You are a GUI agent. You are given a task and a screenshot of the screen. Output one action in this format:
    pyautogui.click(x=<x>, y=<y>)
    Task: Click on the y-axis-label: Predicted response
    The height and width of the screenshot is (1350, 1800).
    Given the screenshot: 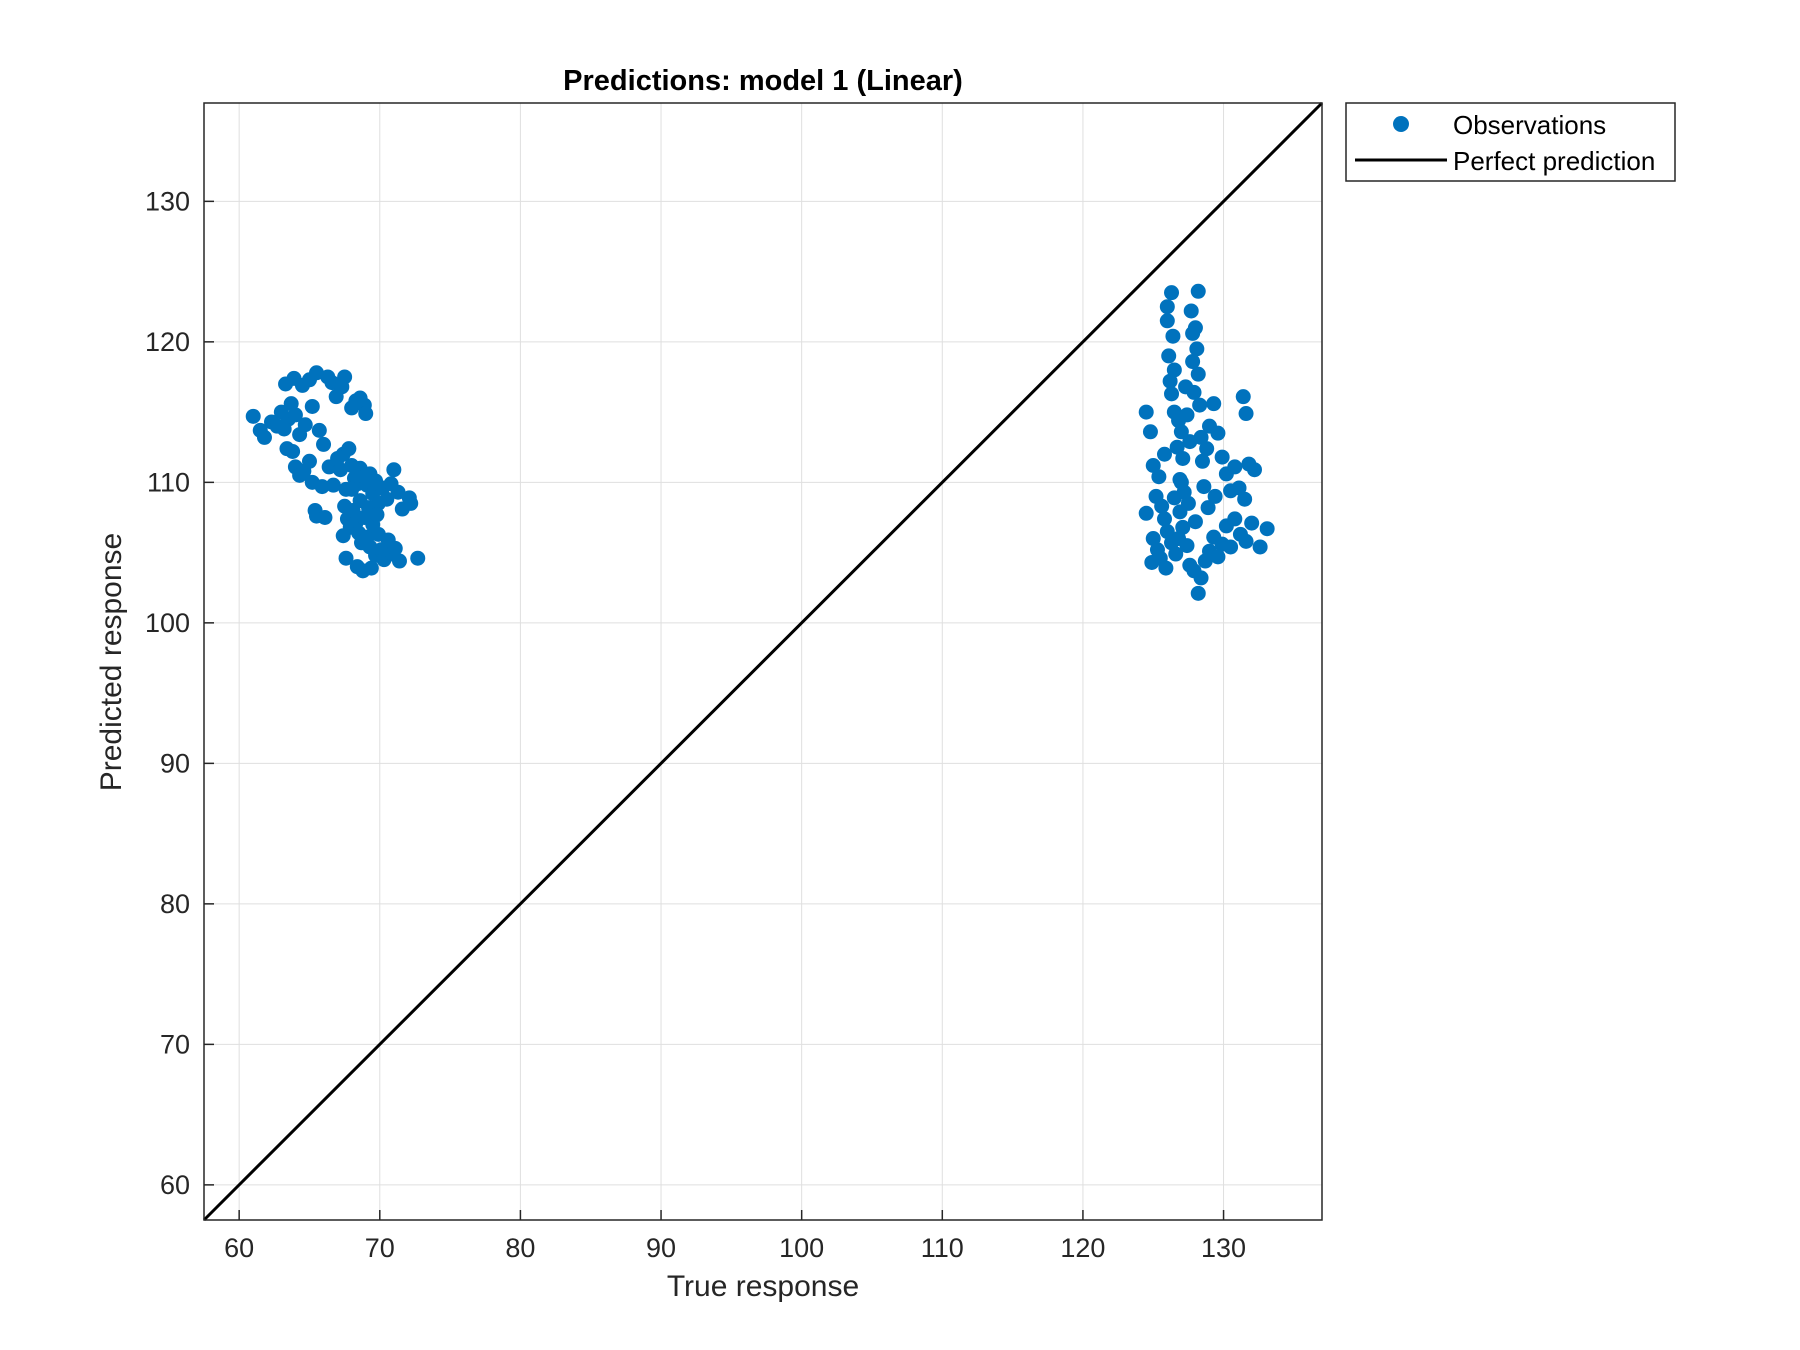 What is the action you would take?
    pyautogui.click(x=111, y=662)
    